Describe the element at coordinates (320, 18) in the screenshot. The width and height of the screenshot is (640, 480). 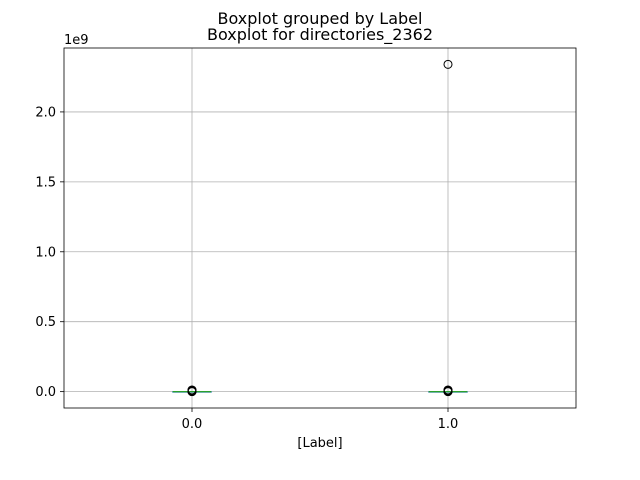
I see `chart-suptitle: Boxplot grouped by Label` at that location.